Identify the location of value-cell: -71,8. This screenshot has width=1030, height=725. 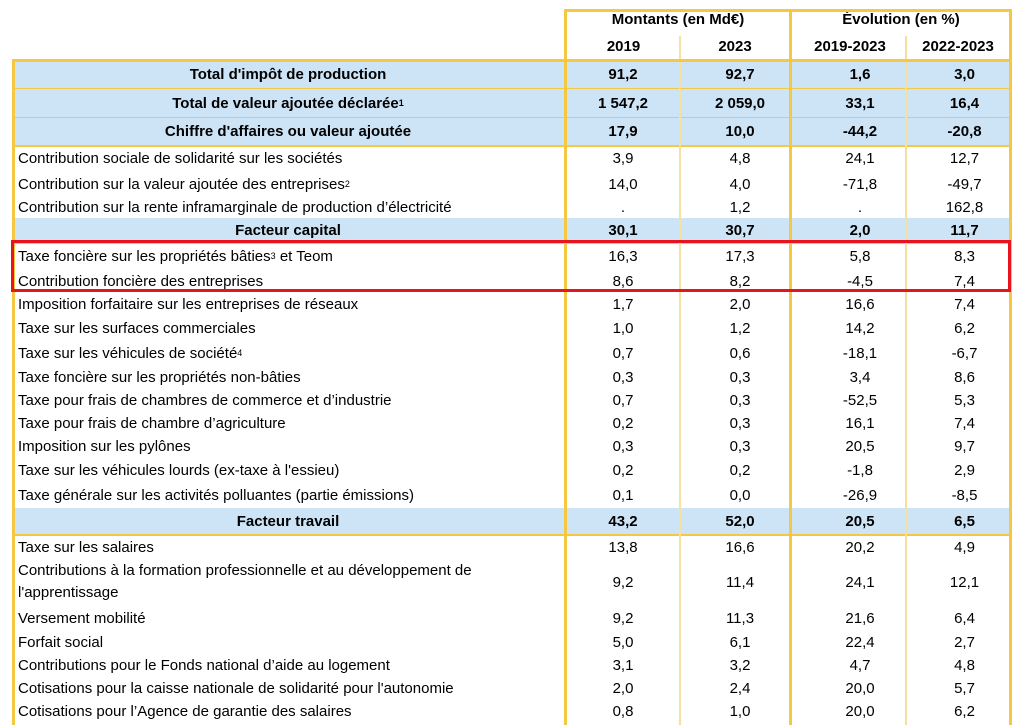
(860, 184).